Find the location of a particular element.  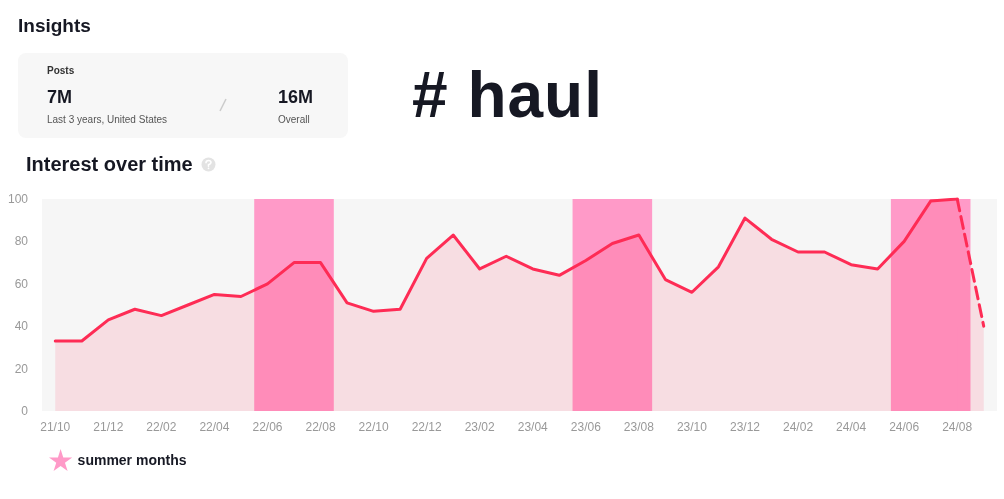

x-tick-label: 22/12 is located at coordinates (426, 427).